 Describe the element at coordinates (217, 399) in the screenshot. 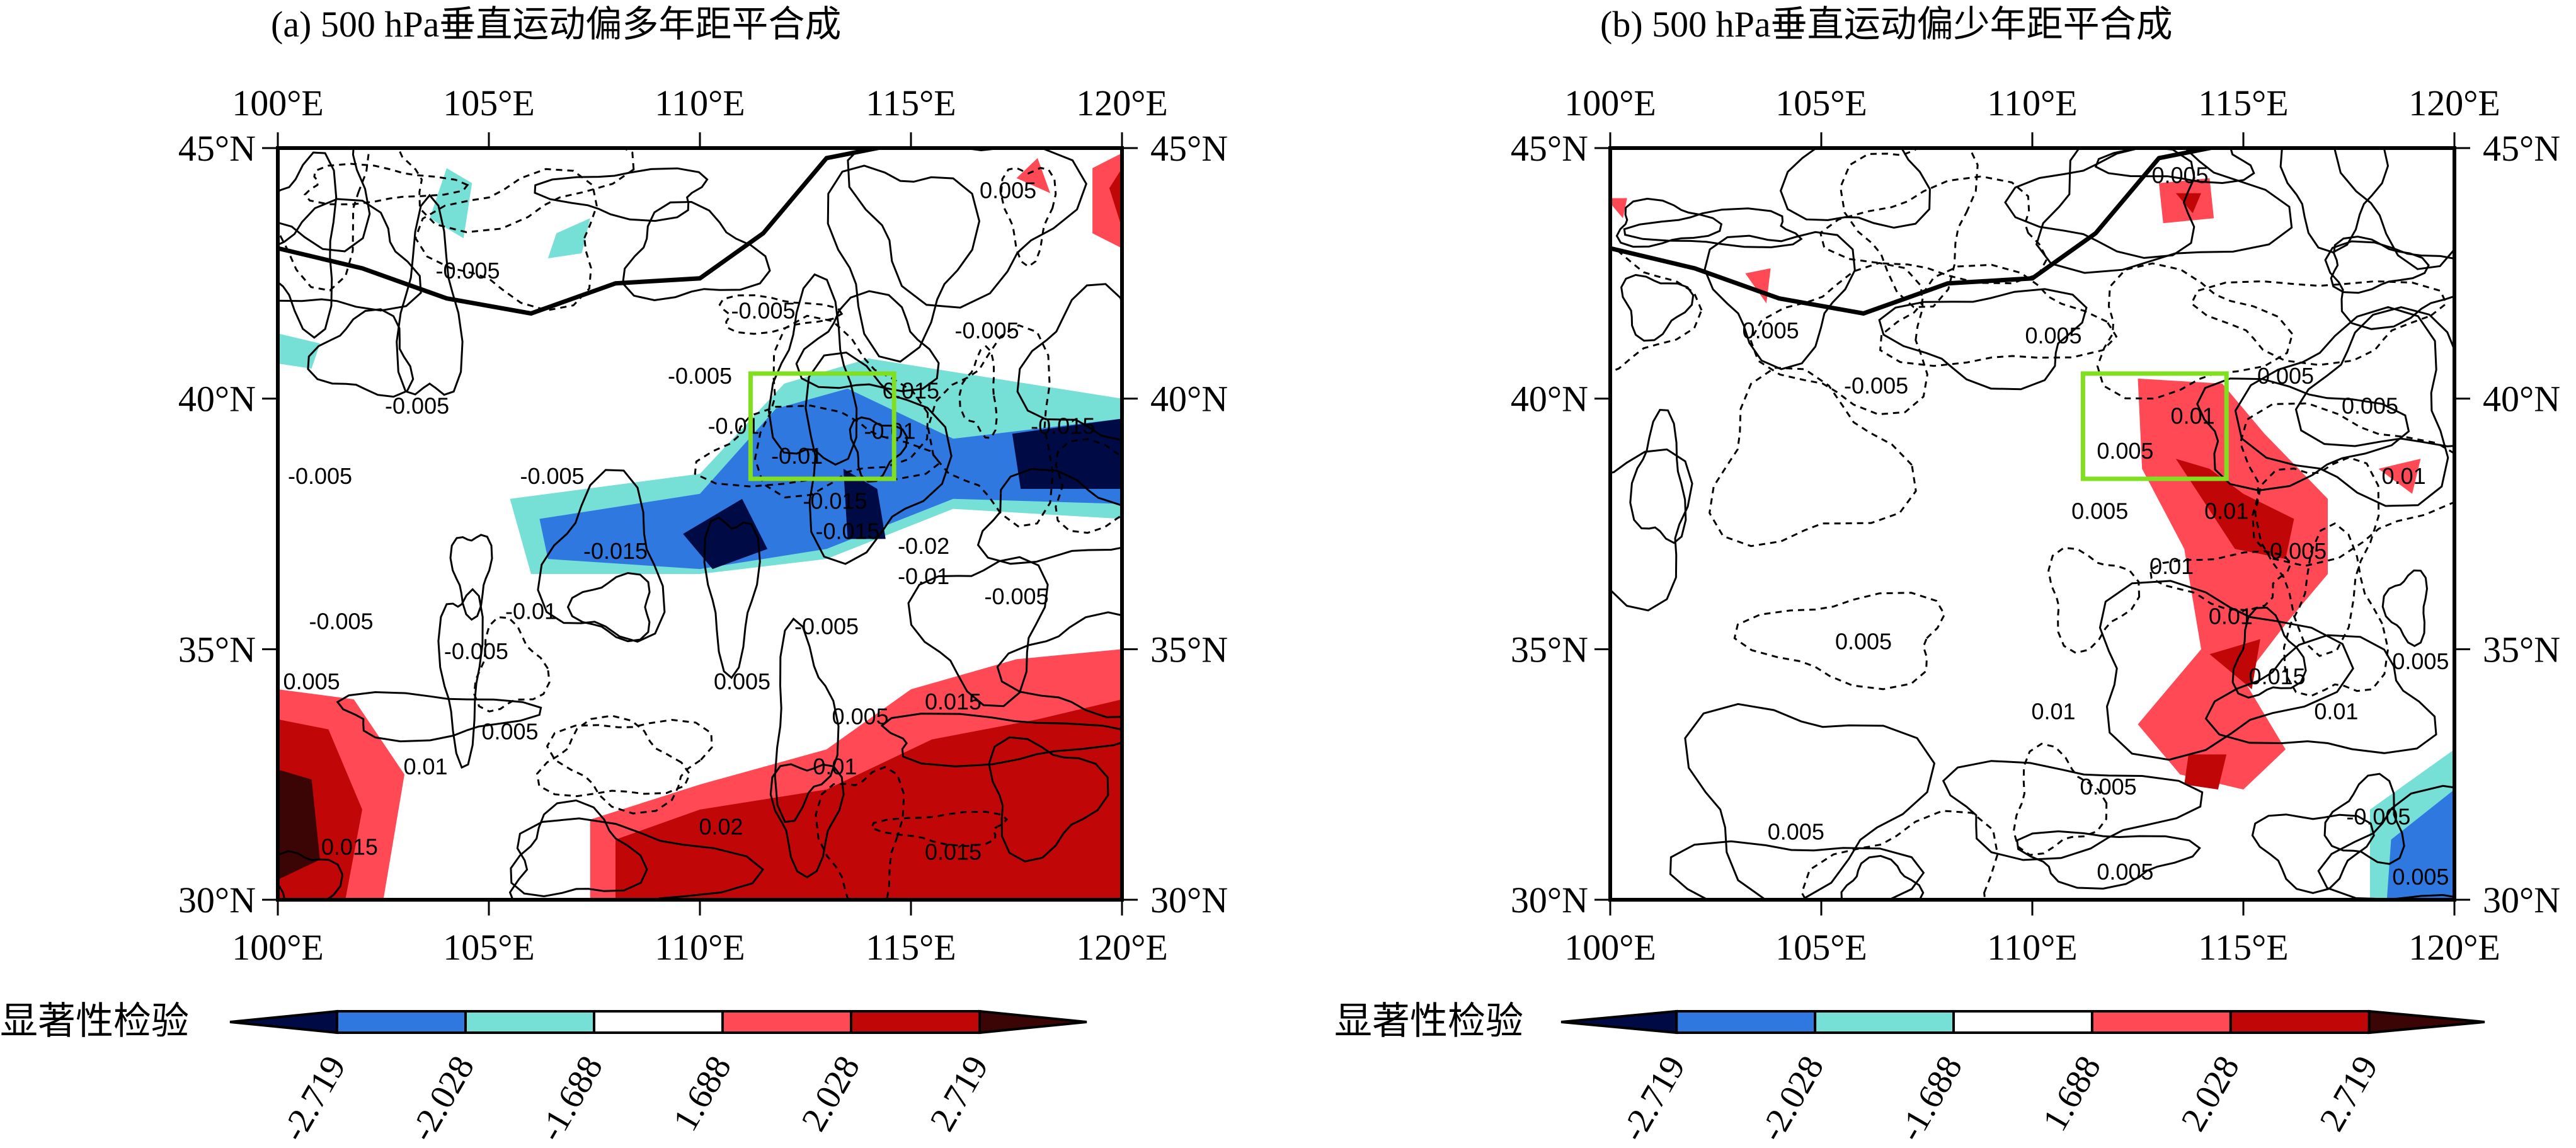

I see `lat-tick-label-left: 40°N` at that location.